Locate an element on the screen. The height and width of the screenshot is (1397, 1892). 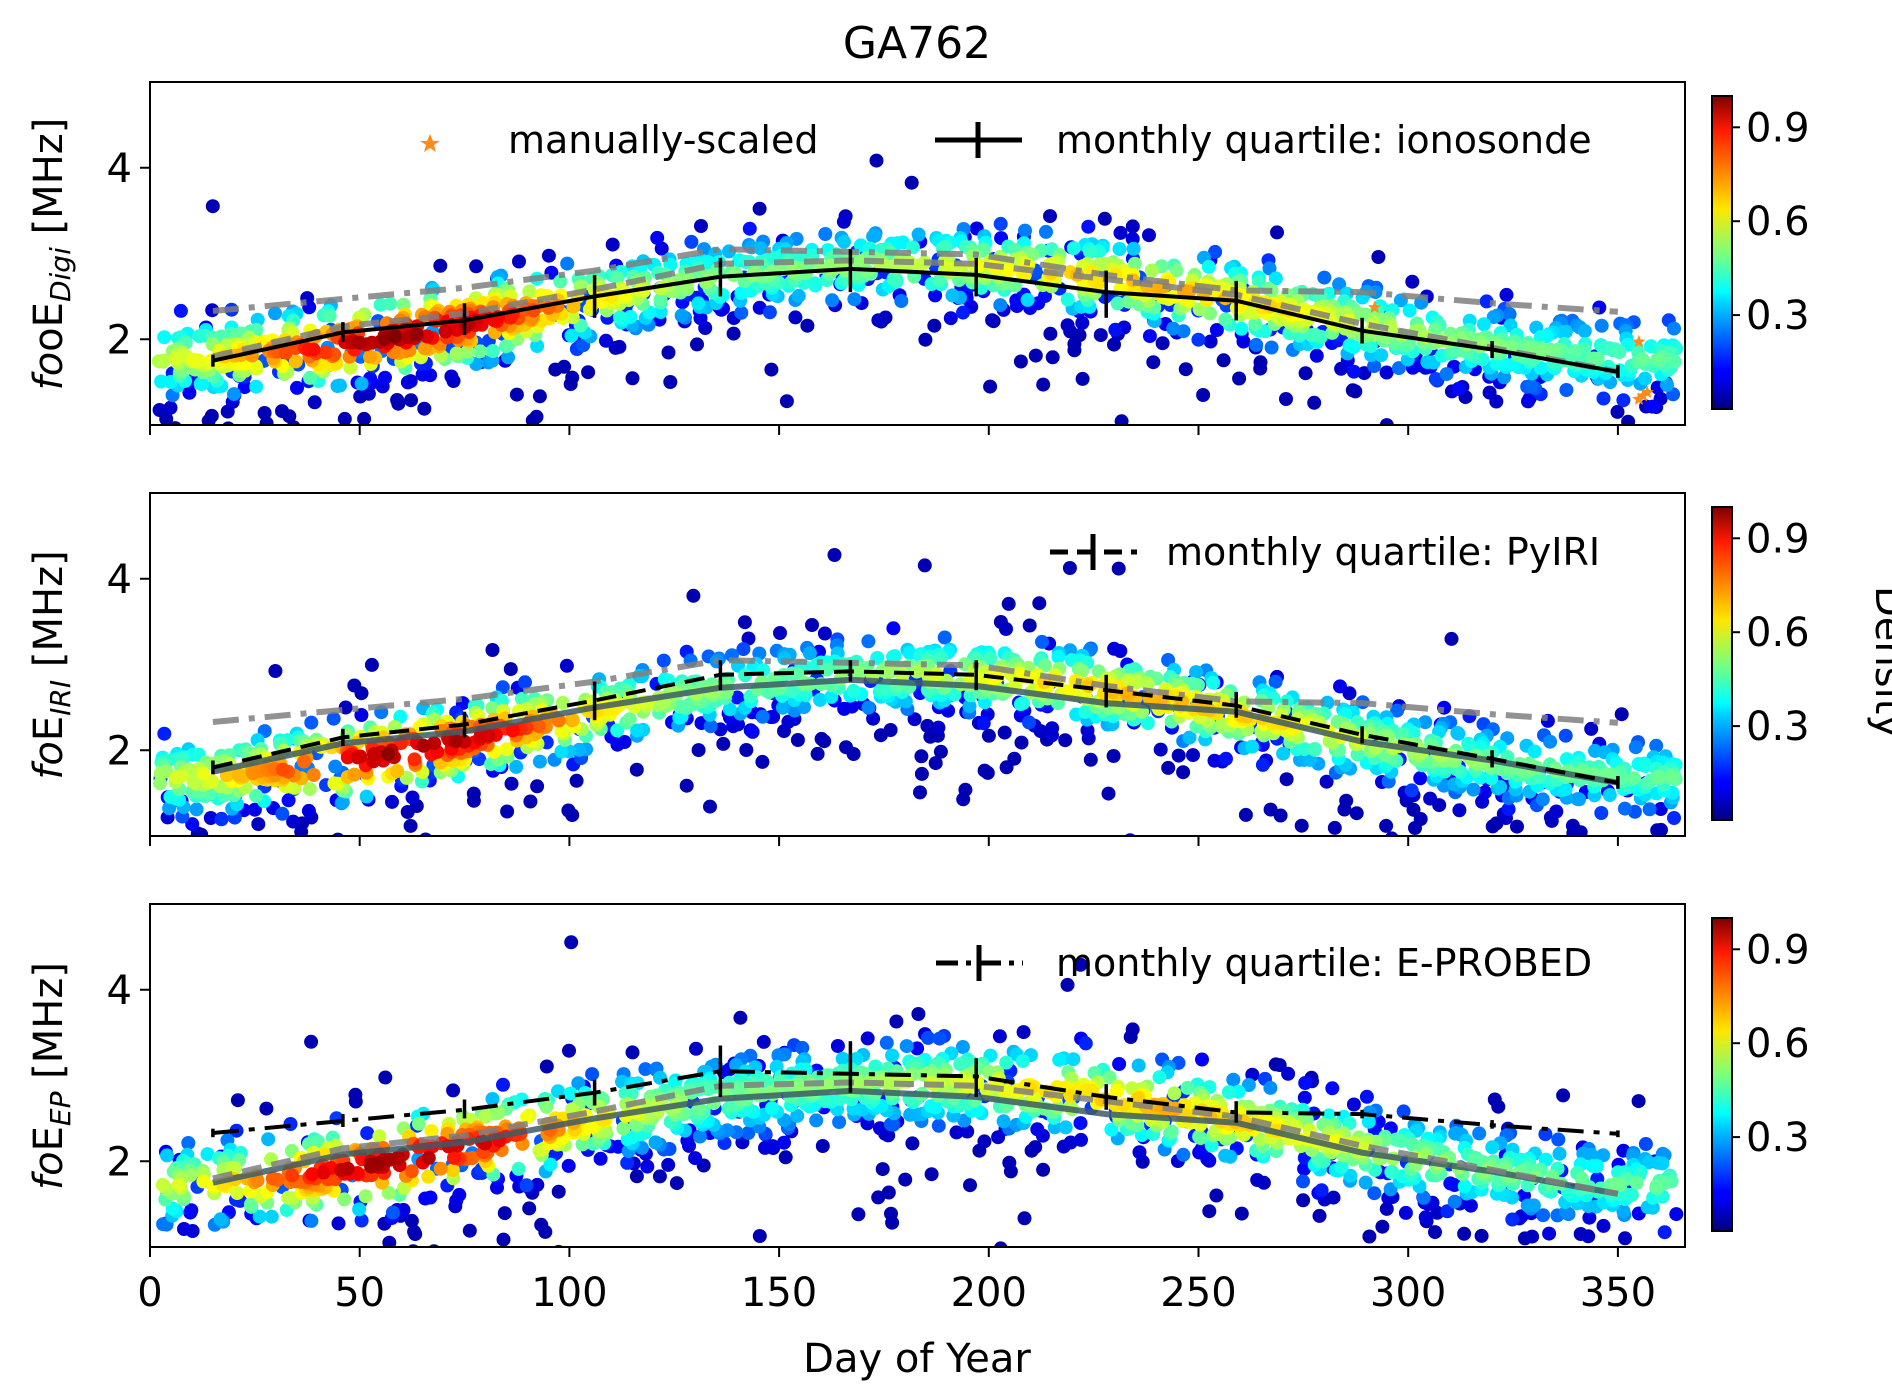
y-axis-label-iri-base: E is located at coordinates (49, 728).